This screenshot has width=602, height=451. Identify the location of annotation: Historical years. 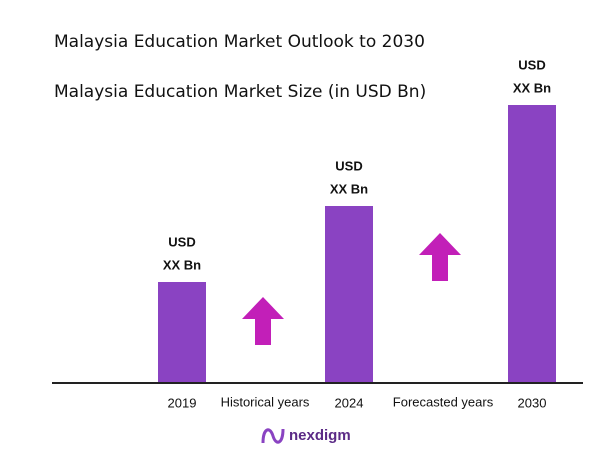
(265, 401).